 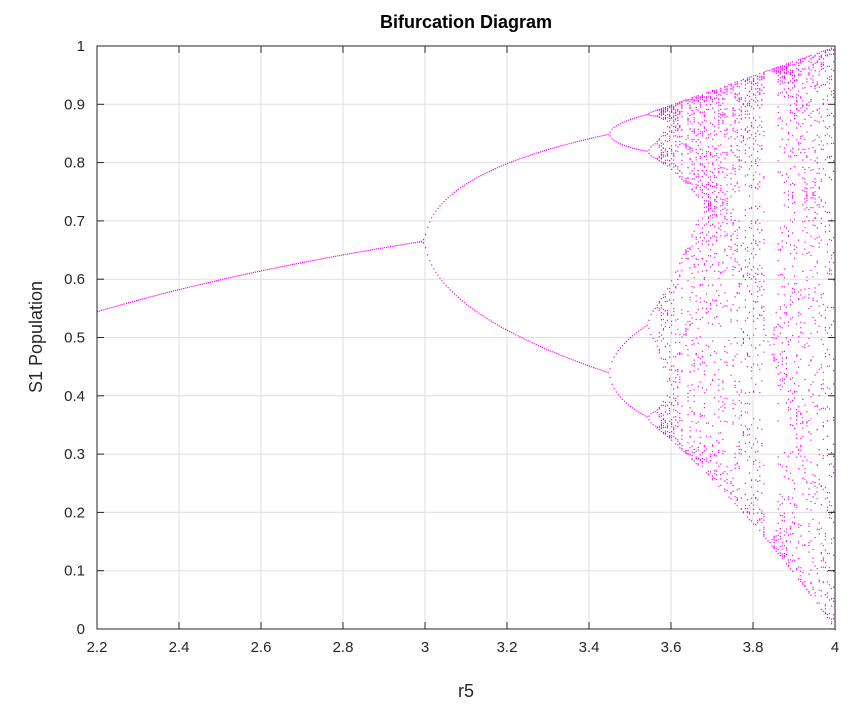 I want to click on x-tick-label: 3.6, so click(x=671, y=647).